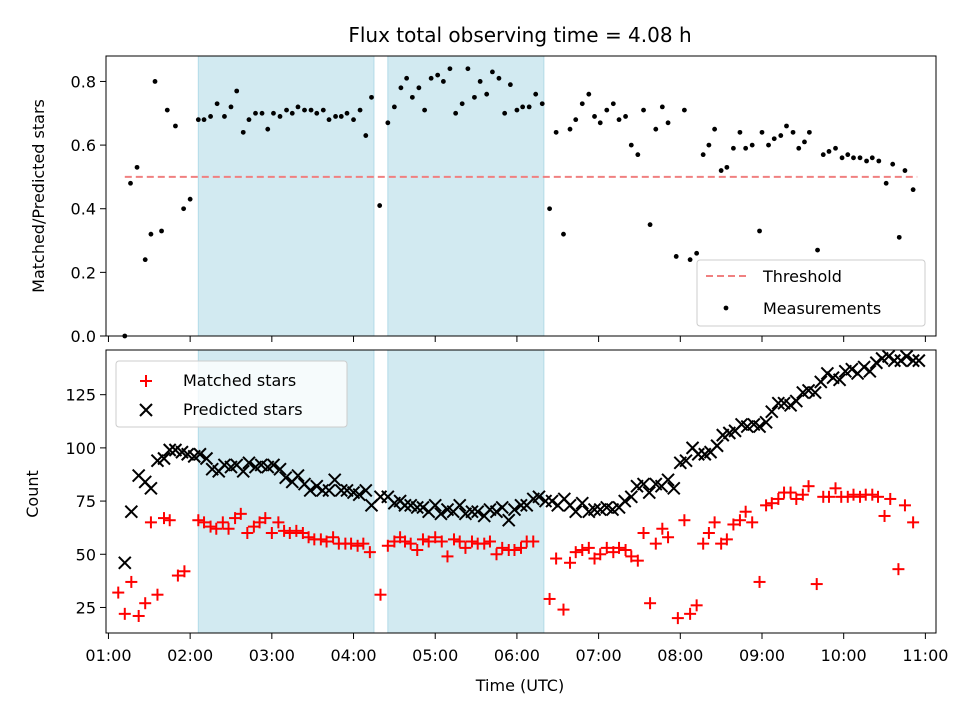 Image resolution: width=960 pixels, height=724 pixels. Describe the element at coordinates (80, 395) in the screenshot. I see `y-tick-label: 125` at that location.